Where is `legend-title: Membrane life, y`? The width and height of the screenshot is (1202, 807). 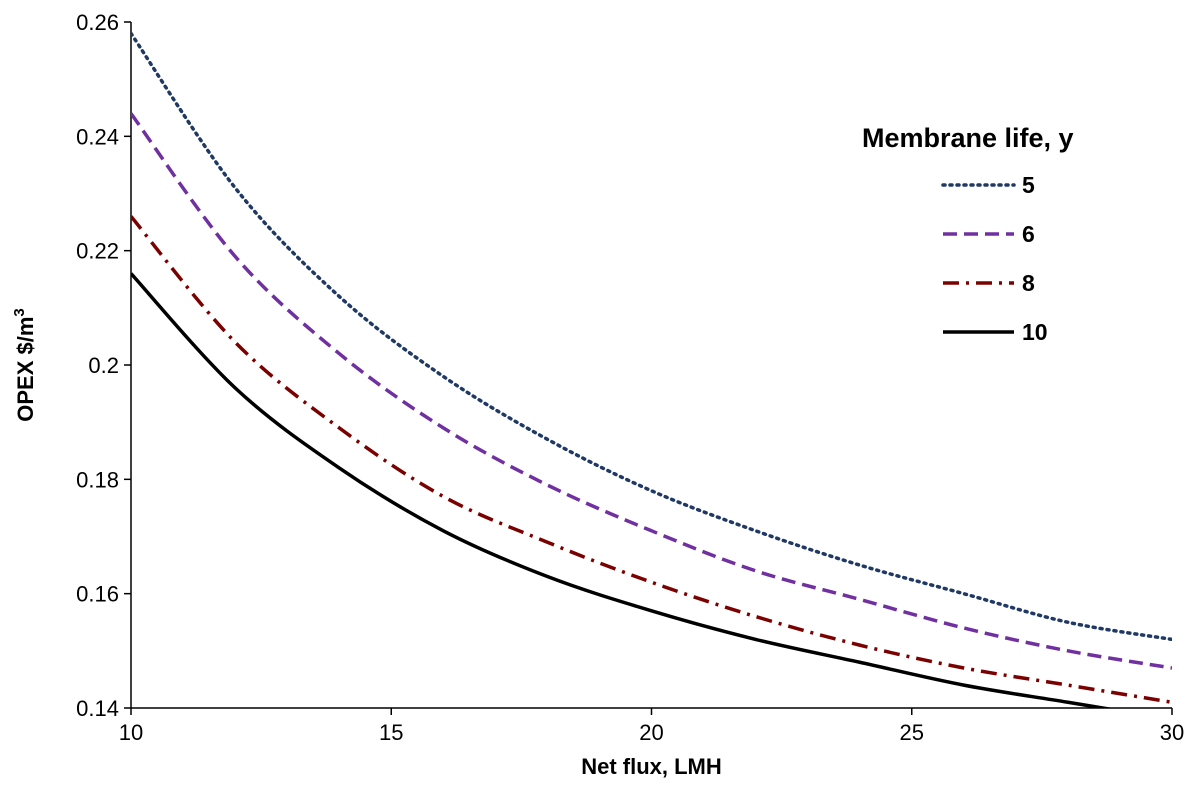
legend-title: Membrane life, y is located at coordinates (968, 138).